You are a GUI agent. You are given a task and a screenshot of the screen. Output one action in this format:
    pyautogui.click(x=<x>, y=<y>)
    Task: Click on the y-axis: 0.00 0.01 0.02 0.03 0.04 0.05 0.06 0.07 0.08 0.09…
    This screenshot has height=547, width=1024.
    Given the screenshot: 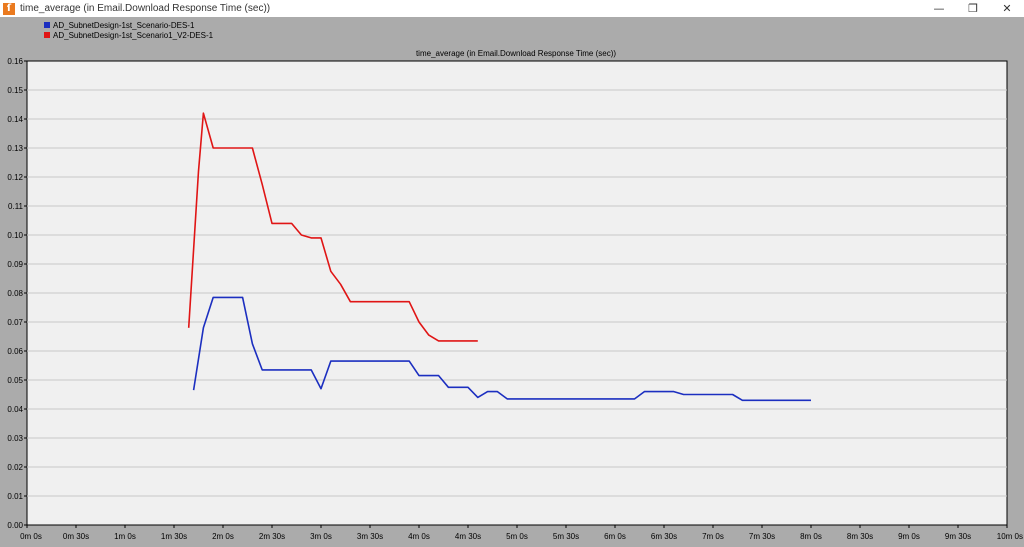 What is the action you would take?
    pyautogui.click(x=17, y=293)
    